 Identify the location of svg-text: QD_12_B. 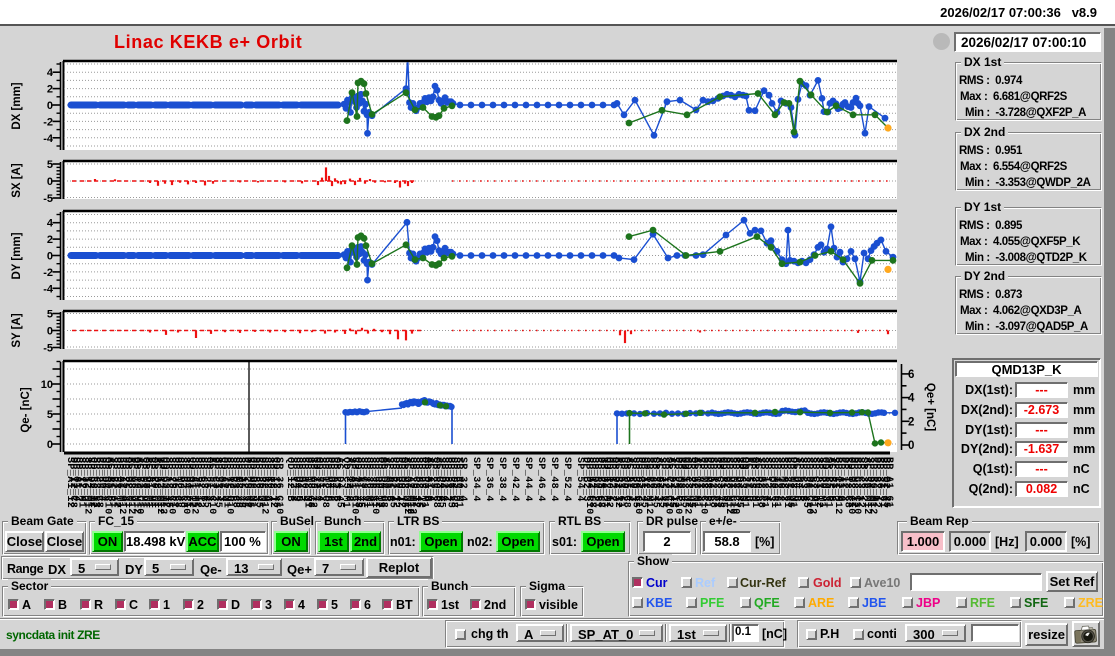
(289, 479).